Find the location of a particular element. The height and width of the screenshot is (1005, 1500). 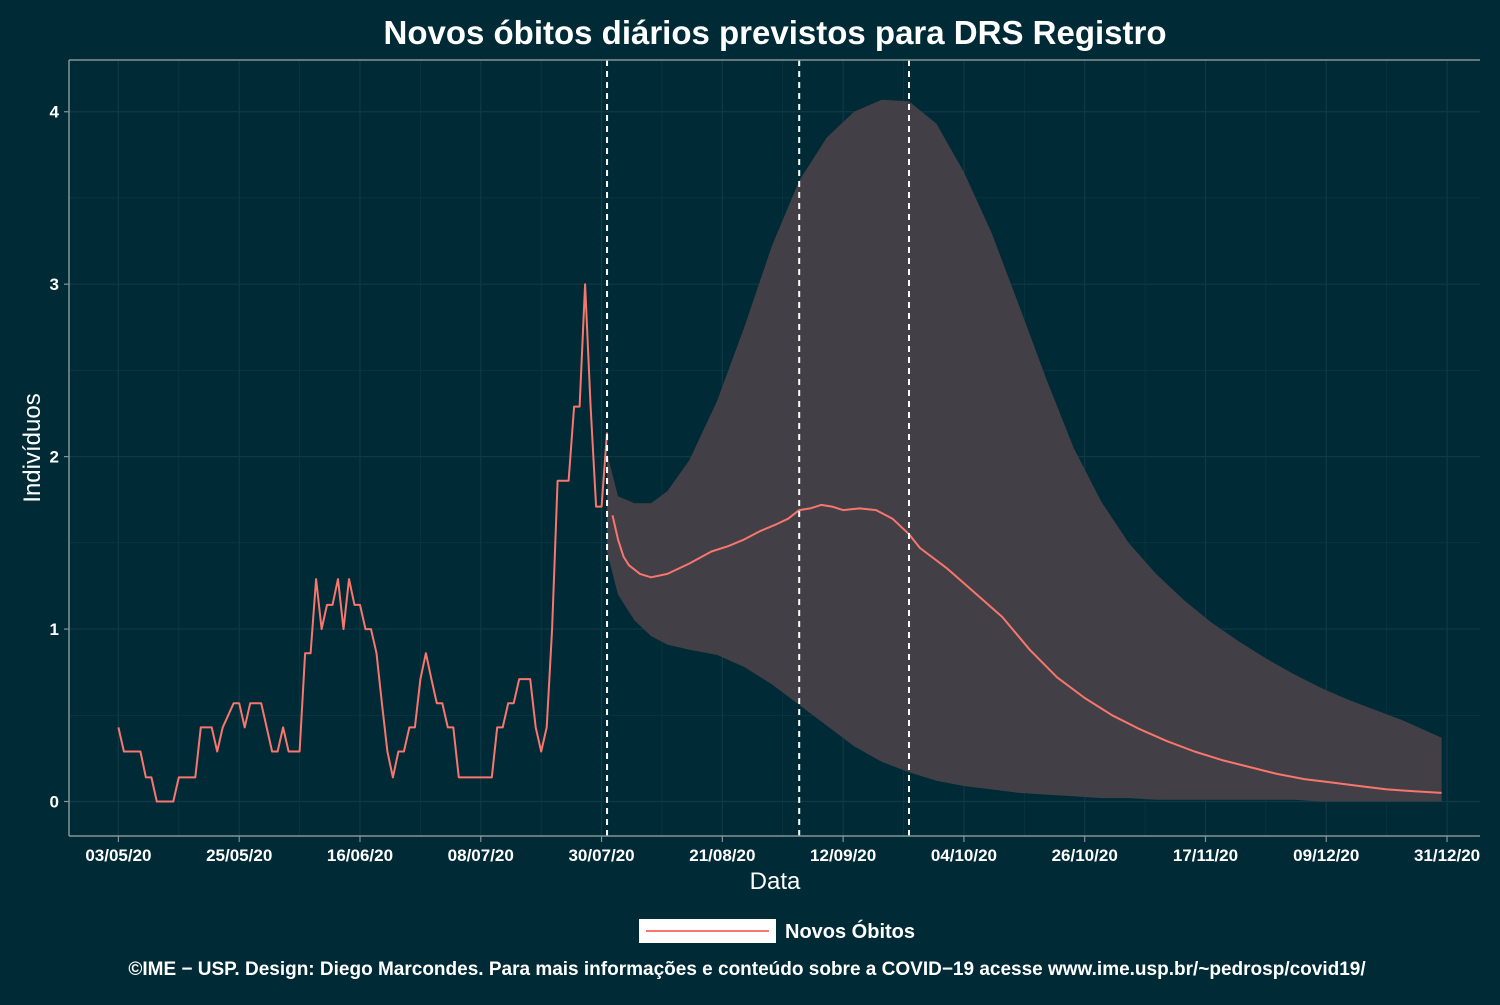

x-tick-label: 04/10/20 is located at coordinates (964, 855).